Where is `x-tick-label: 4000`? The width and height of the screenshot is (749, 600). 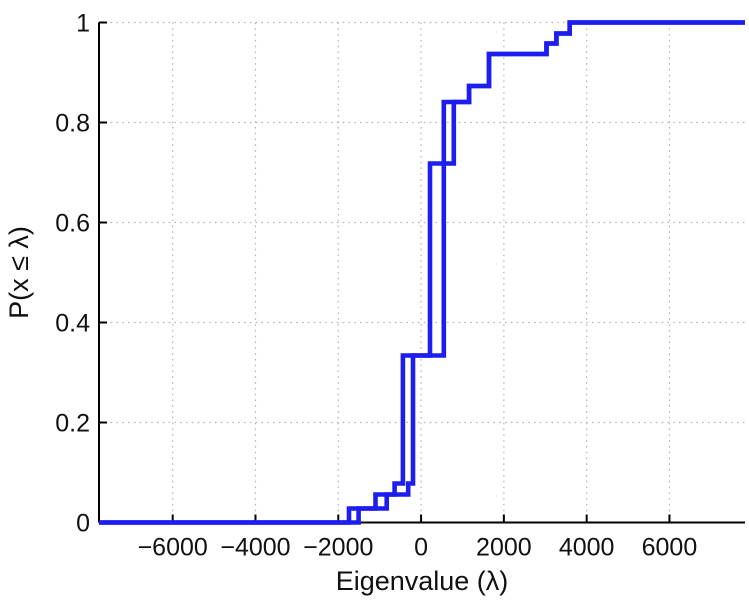 x-tick-label: 4000 is located at coordinates (587, 548).